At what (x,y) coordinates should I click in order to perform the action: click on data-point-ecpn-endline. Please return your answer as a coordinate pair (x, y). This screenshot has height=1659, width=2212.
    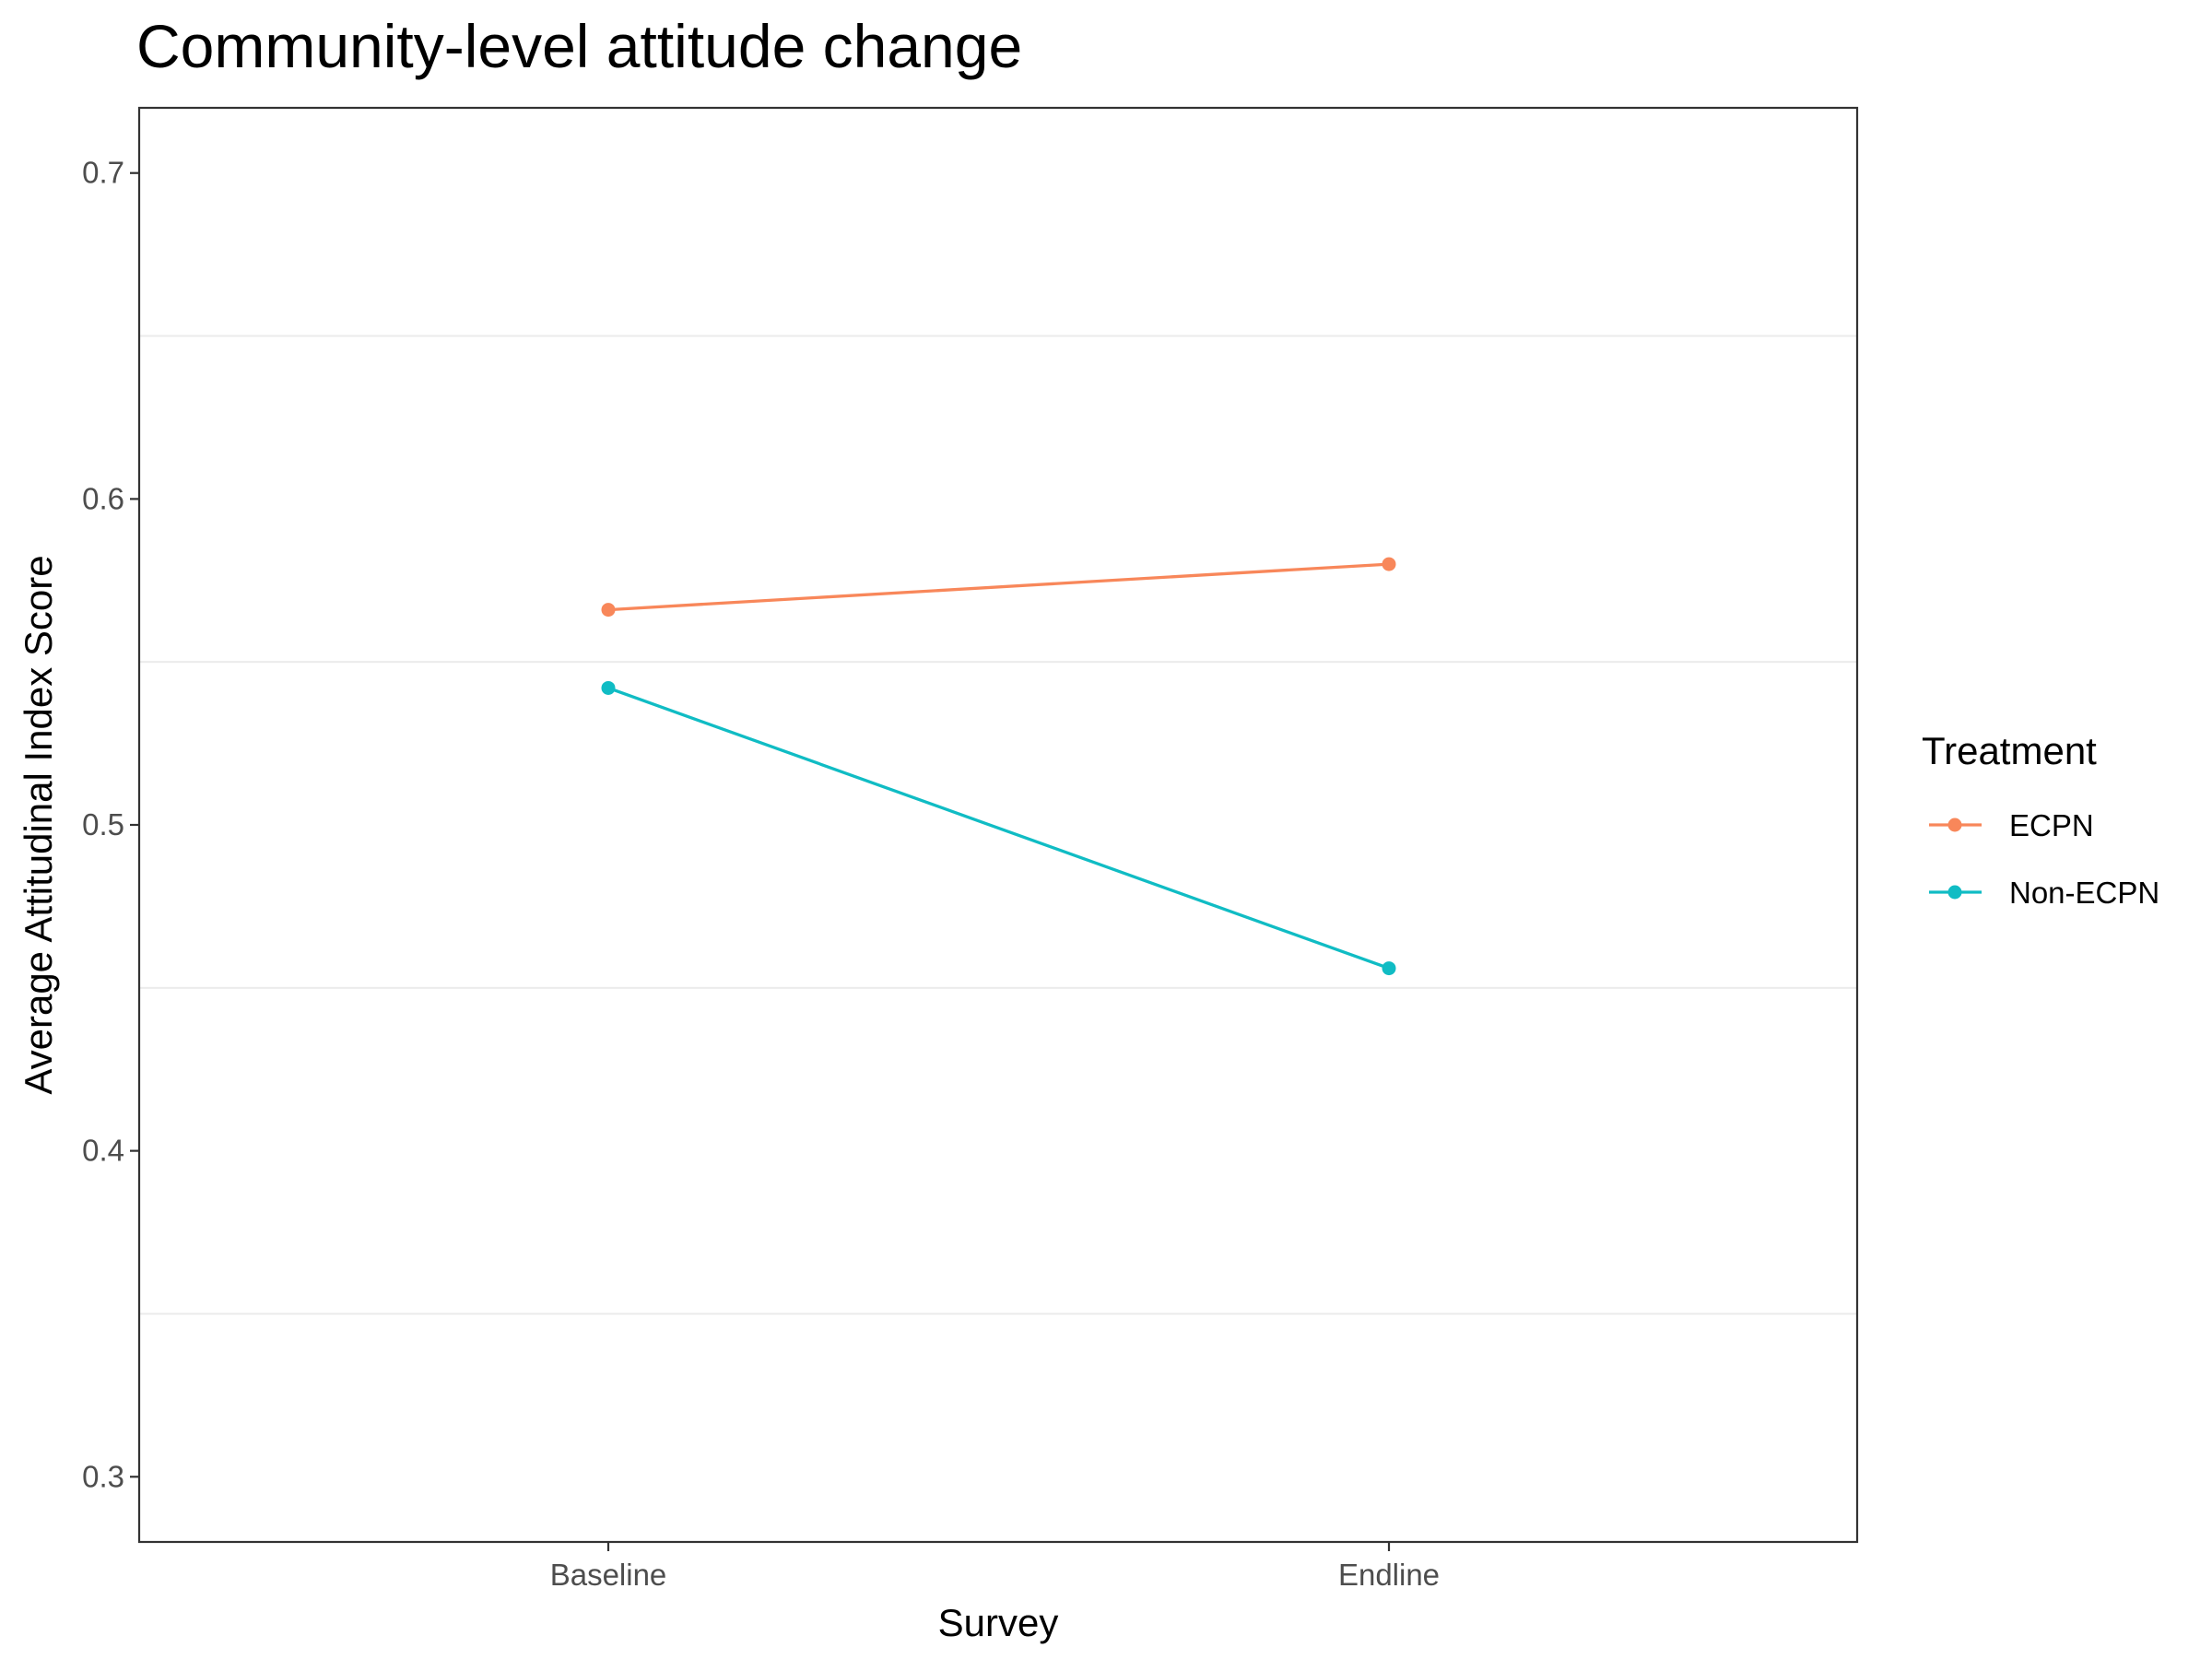
    Looking at the image, I should click on (1389, 564).